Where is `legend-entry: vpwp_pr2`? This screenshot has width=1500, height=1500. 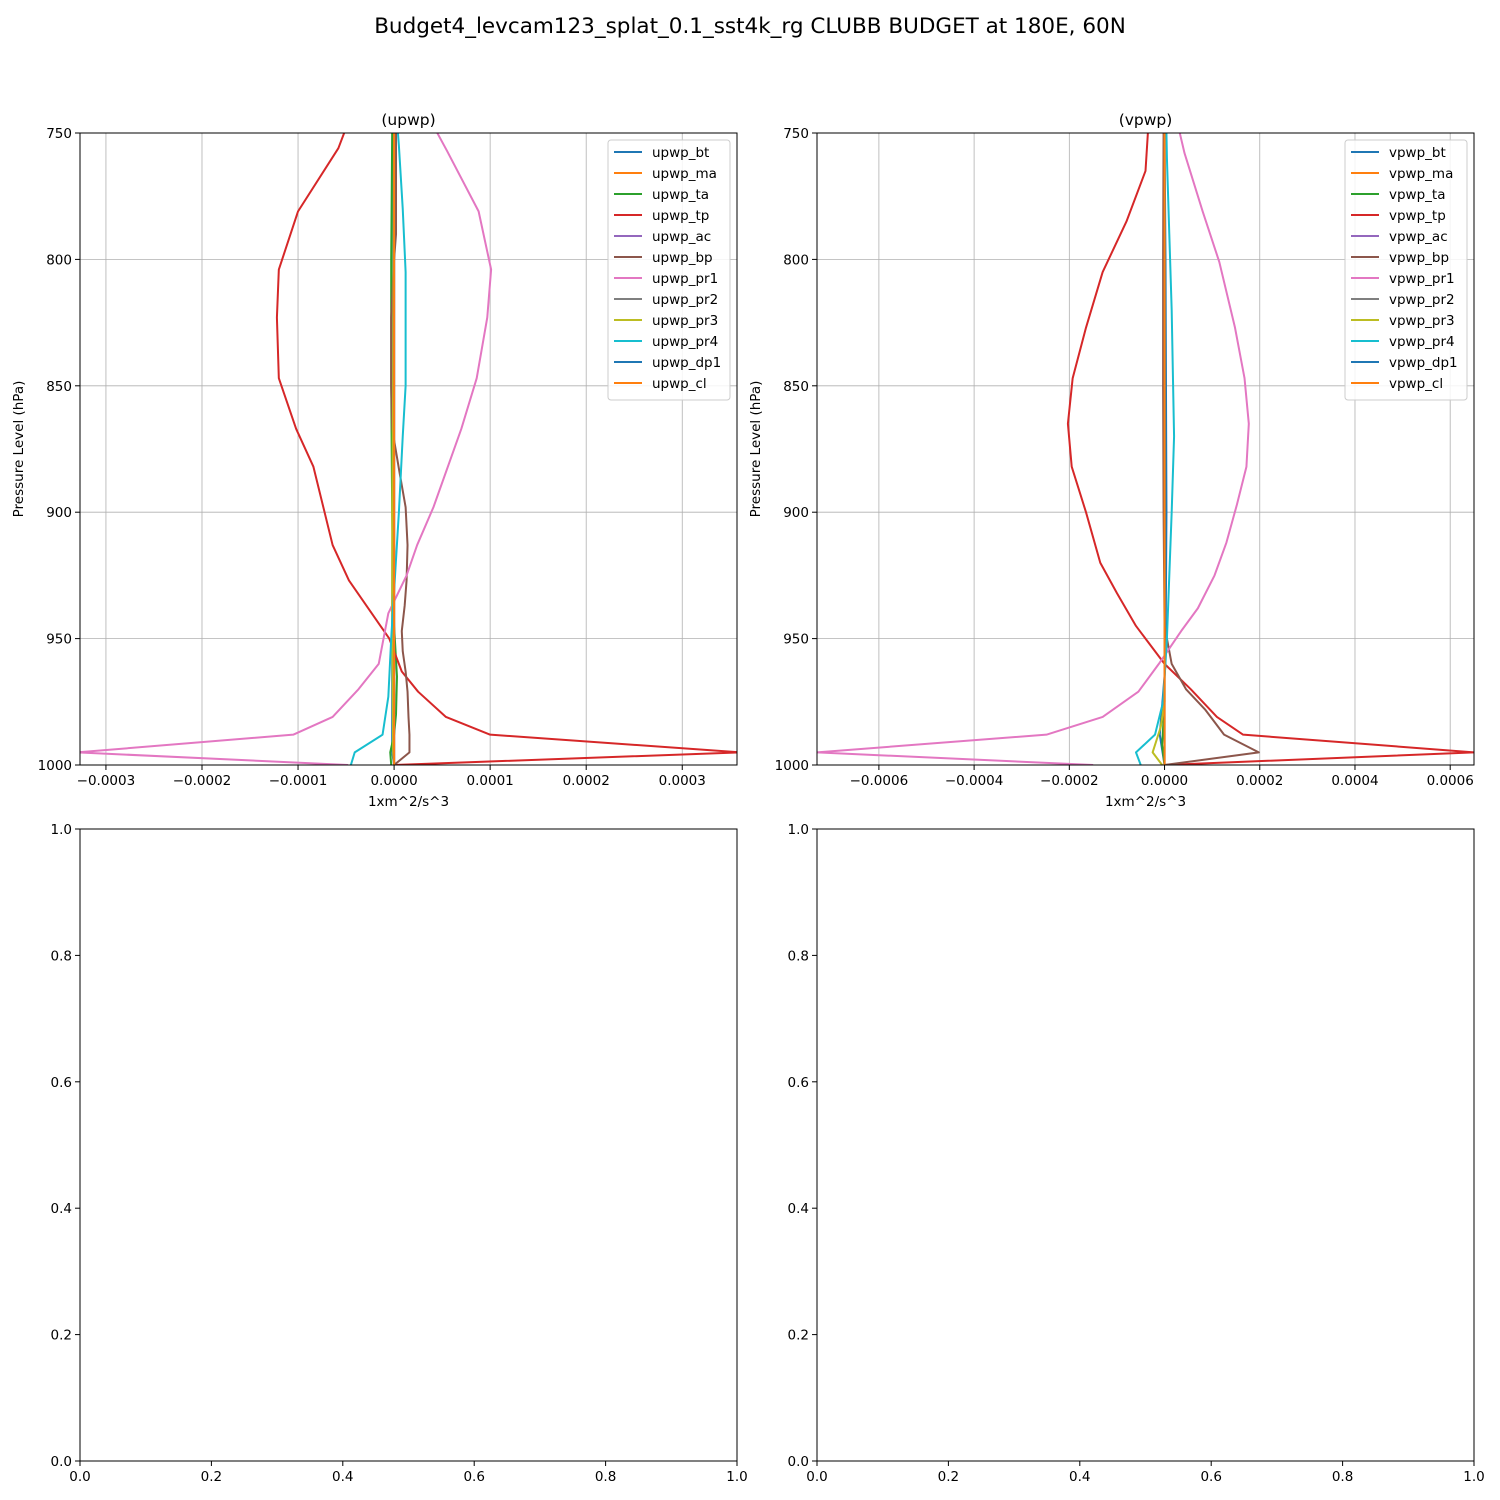
legend-entry: vpwp_pr2 is located at coordinates (1422, 300).